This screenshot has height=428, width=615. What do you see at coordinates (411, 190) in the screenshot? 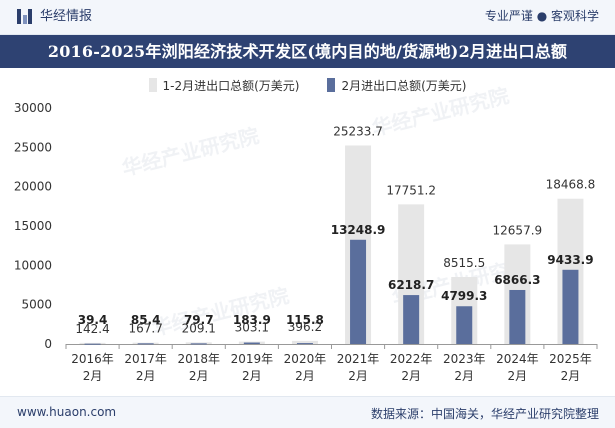
I see `data-label-total: 17751.2` at bounding box center [411, 190].